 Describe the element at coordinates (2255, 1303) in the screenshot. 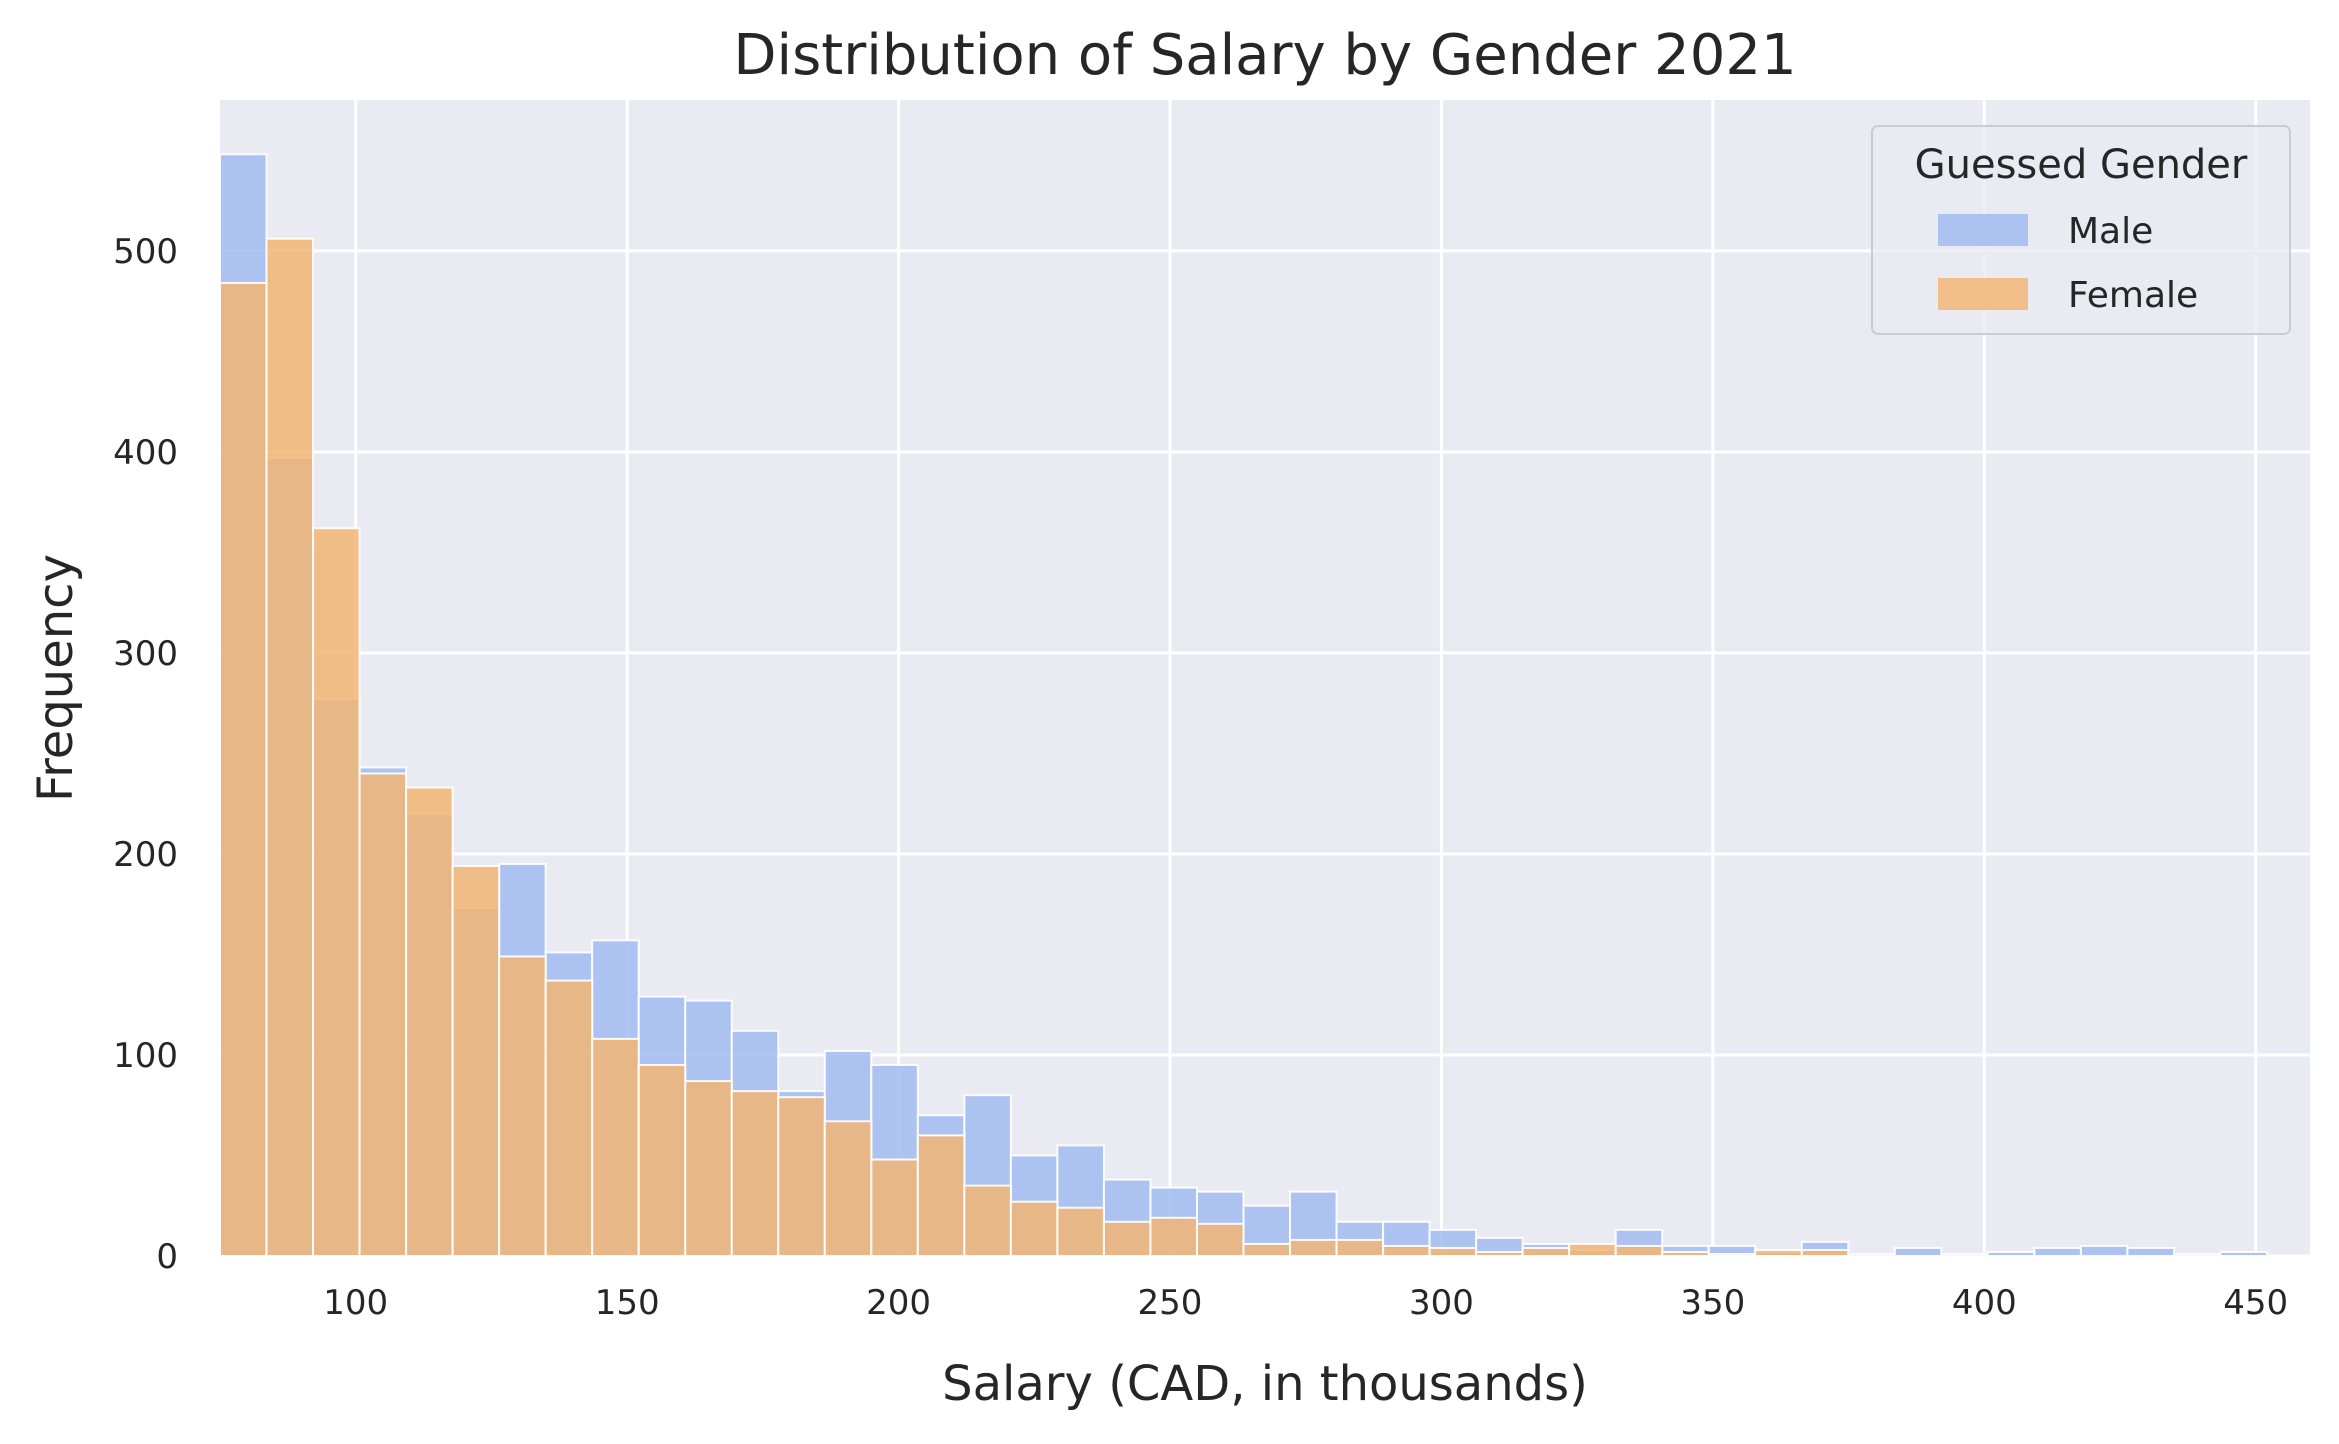

I see `x-tick-label: 450` at that location.